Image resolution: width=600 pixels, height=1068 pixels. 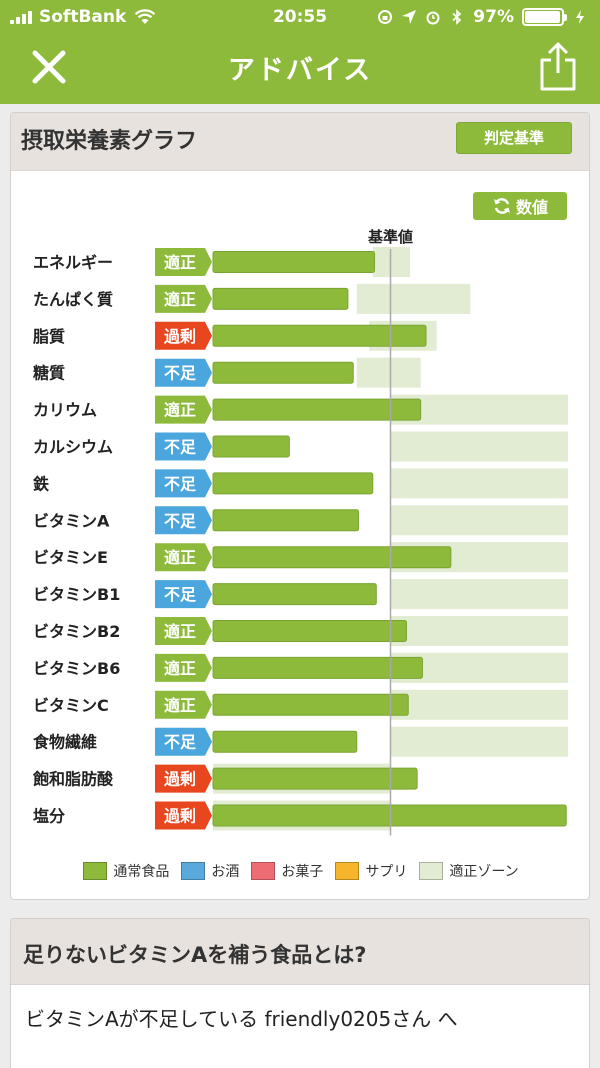 I want to click on legend-label: お菓子, so click(x=302, y=872).